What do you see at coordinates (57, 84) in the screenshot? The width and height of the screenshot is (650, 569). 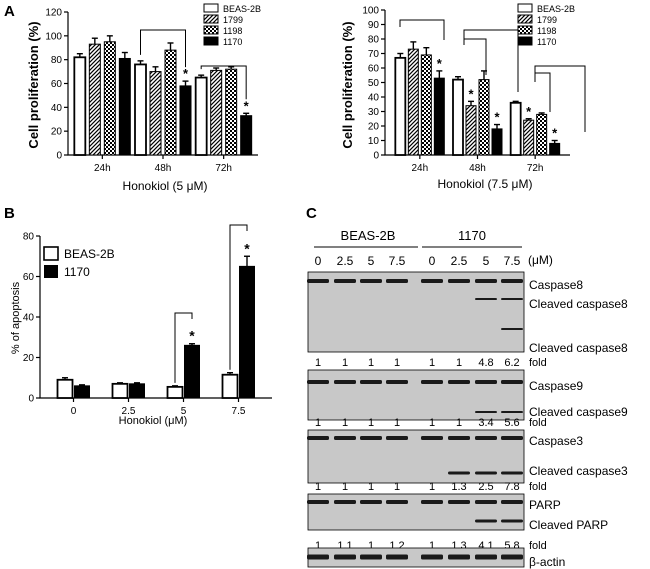 I see `a1-ytick-label: 60` at bounding box center [57, 84].